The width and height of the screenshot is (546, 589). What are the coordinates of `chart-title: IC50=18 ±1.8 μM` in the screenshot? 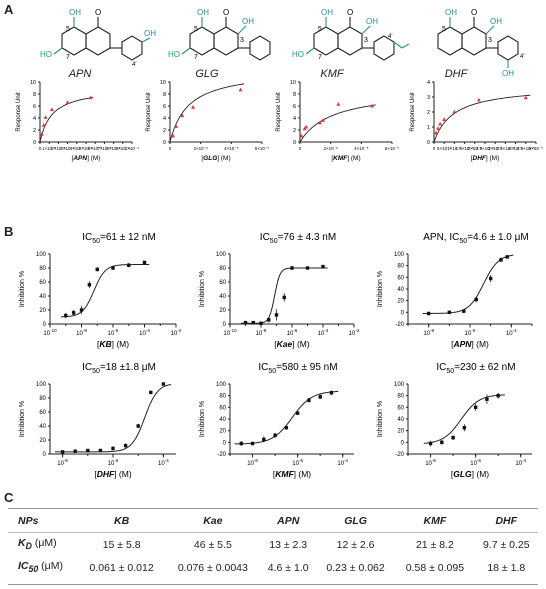 It's located at (119, 368).